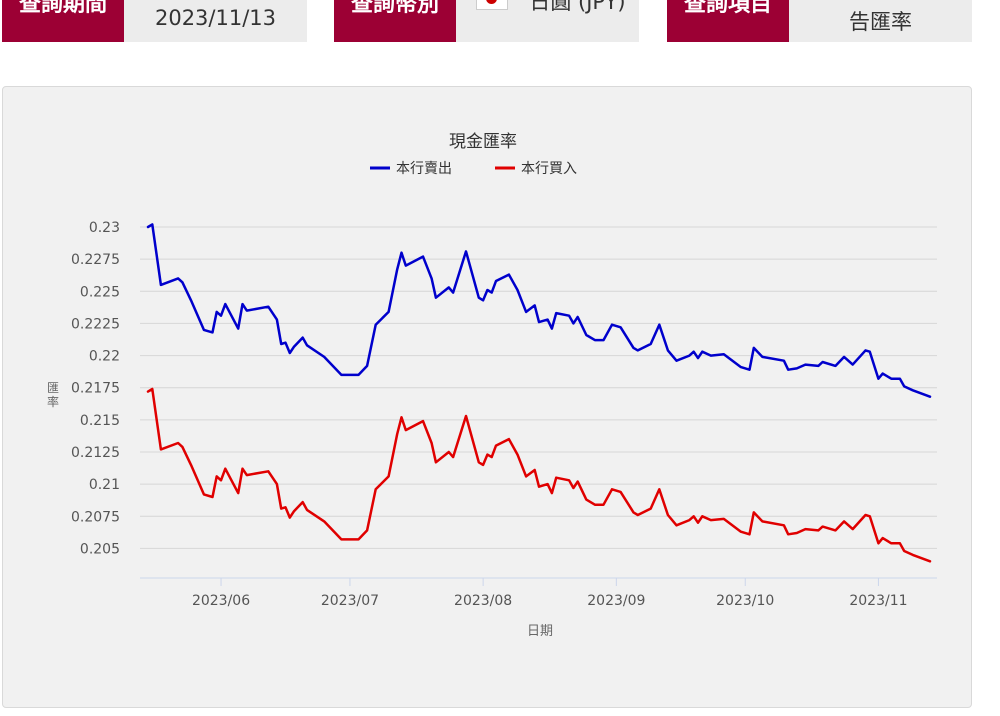  What do you see at coordinates (100, 292) in the screenshot?
I see `y-tick-label: 0.225` at bounding box center [100, 292].